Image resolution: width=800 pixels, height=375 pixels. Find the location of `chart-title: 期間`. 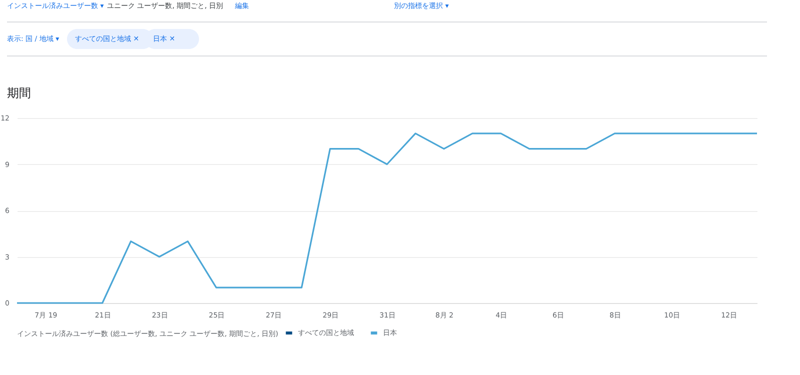

chart-title: 期間 is located at coordinates (19, 93).